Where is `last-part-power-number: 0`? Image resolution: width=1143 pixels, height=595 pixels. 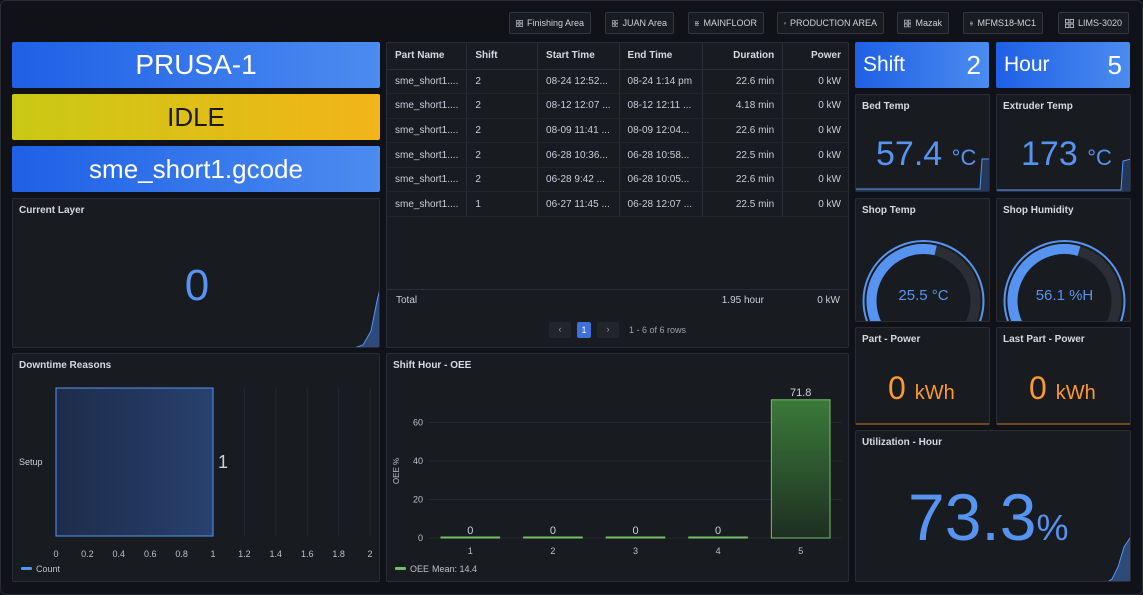
last-part-power-number: 0 is located at coordinates (1038, 388).